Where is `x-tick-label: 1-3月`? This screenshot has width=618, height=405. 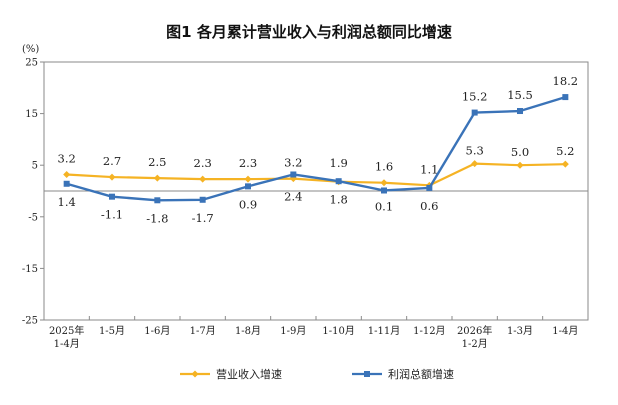 x-tick-label: 1-3月 is located at coordinates (520, 331).